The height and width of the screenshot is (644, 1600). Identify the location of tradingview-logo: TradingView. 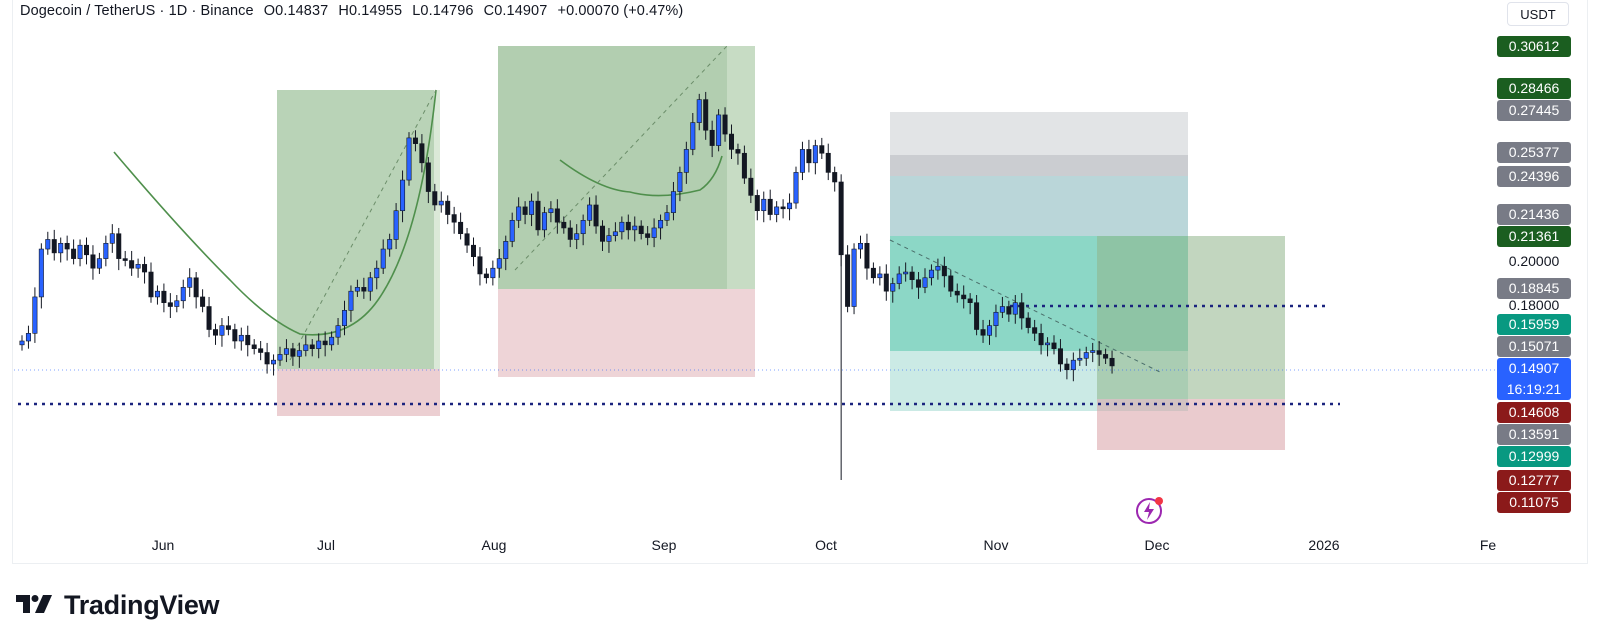
(118, 605).